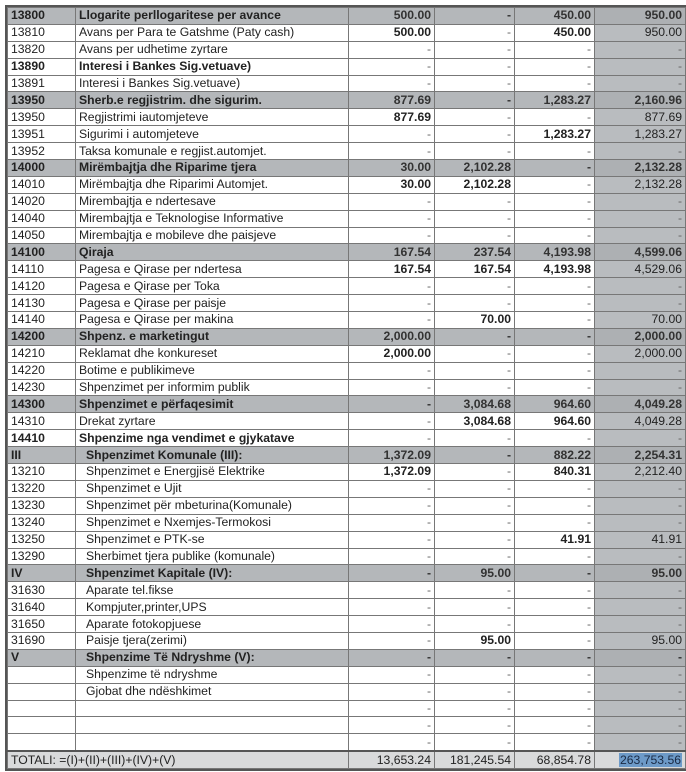 The image size is (686, 772). Describe the element at coordinates (212, 691) in the screenshot. I see `account-description: Gjobat dhe ndëshkimet` at that location.